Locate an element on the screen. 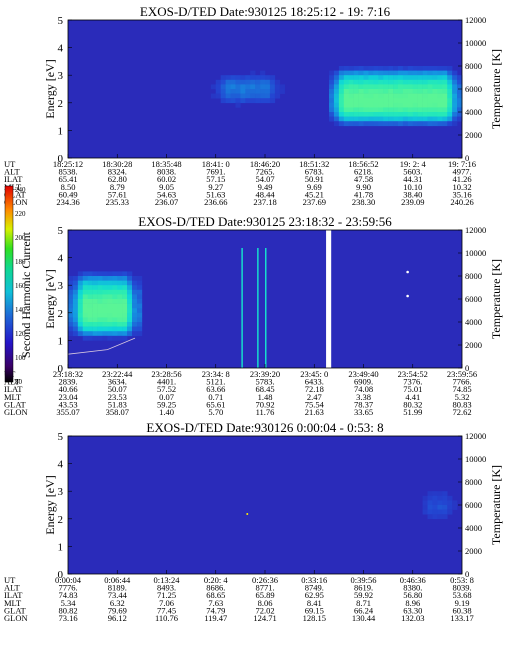  ephemeris-value: 128.15 is located at coordinates (314, 618).